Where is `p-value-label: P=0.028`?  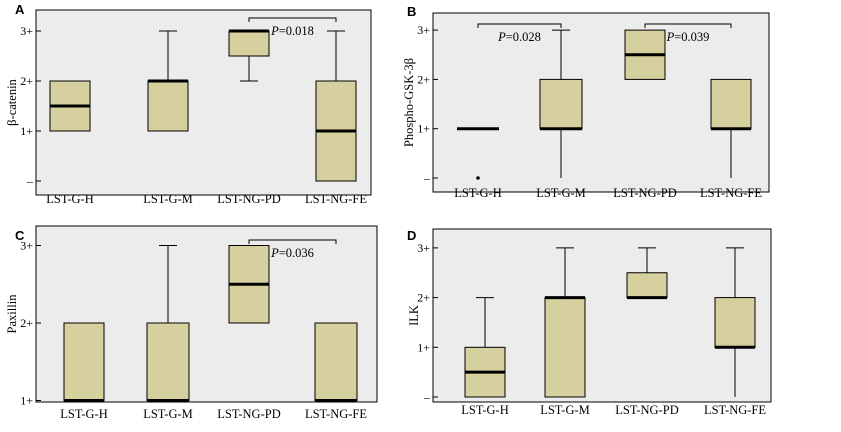 p-value-label: P=0.028 is located at coordinates (519, 37).